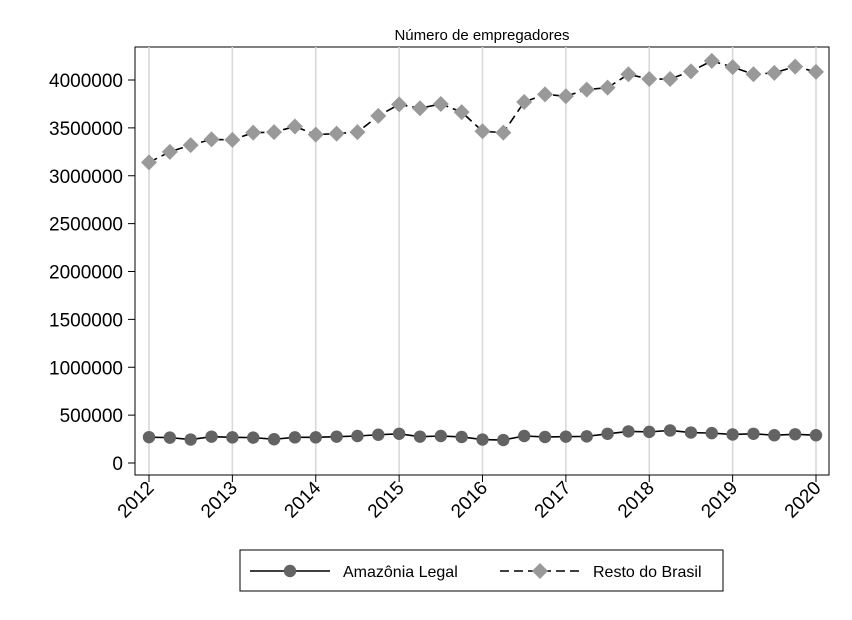 This screenshot has width=852, height=620. What do you see at coordinates (803, 500) in the screenshot?
I see `x-tick-label: 2020` at bounding box center [803, 500].